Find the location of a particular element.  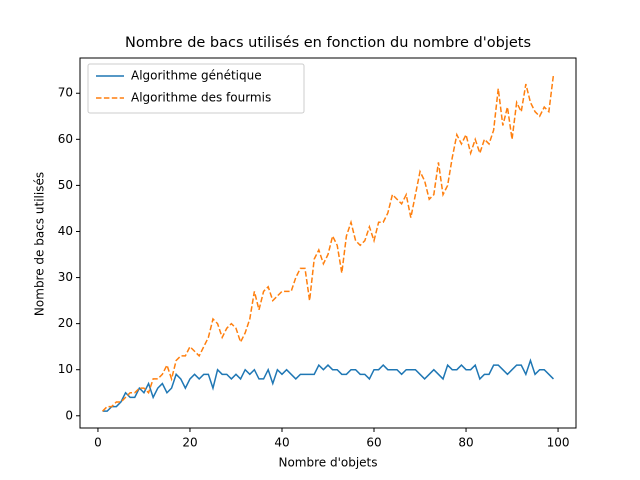

x-tick-label: 40 is located at coordinates (281, 443).